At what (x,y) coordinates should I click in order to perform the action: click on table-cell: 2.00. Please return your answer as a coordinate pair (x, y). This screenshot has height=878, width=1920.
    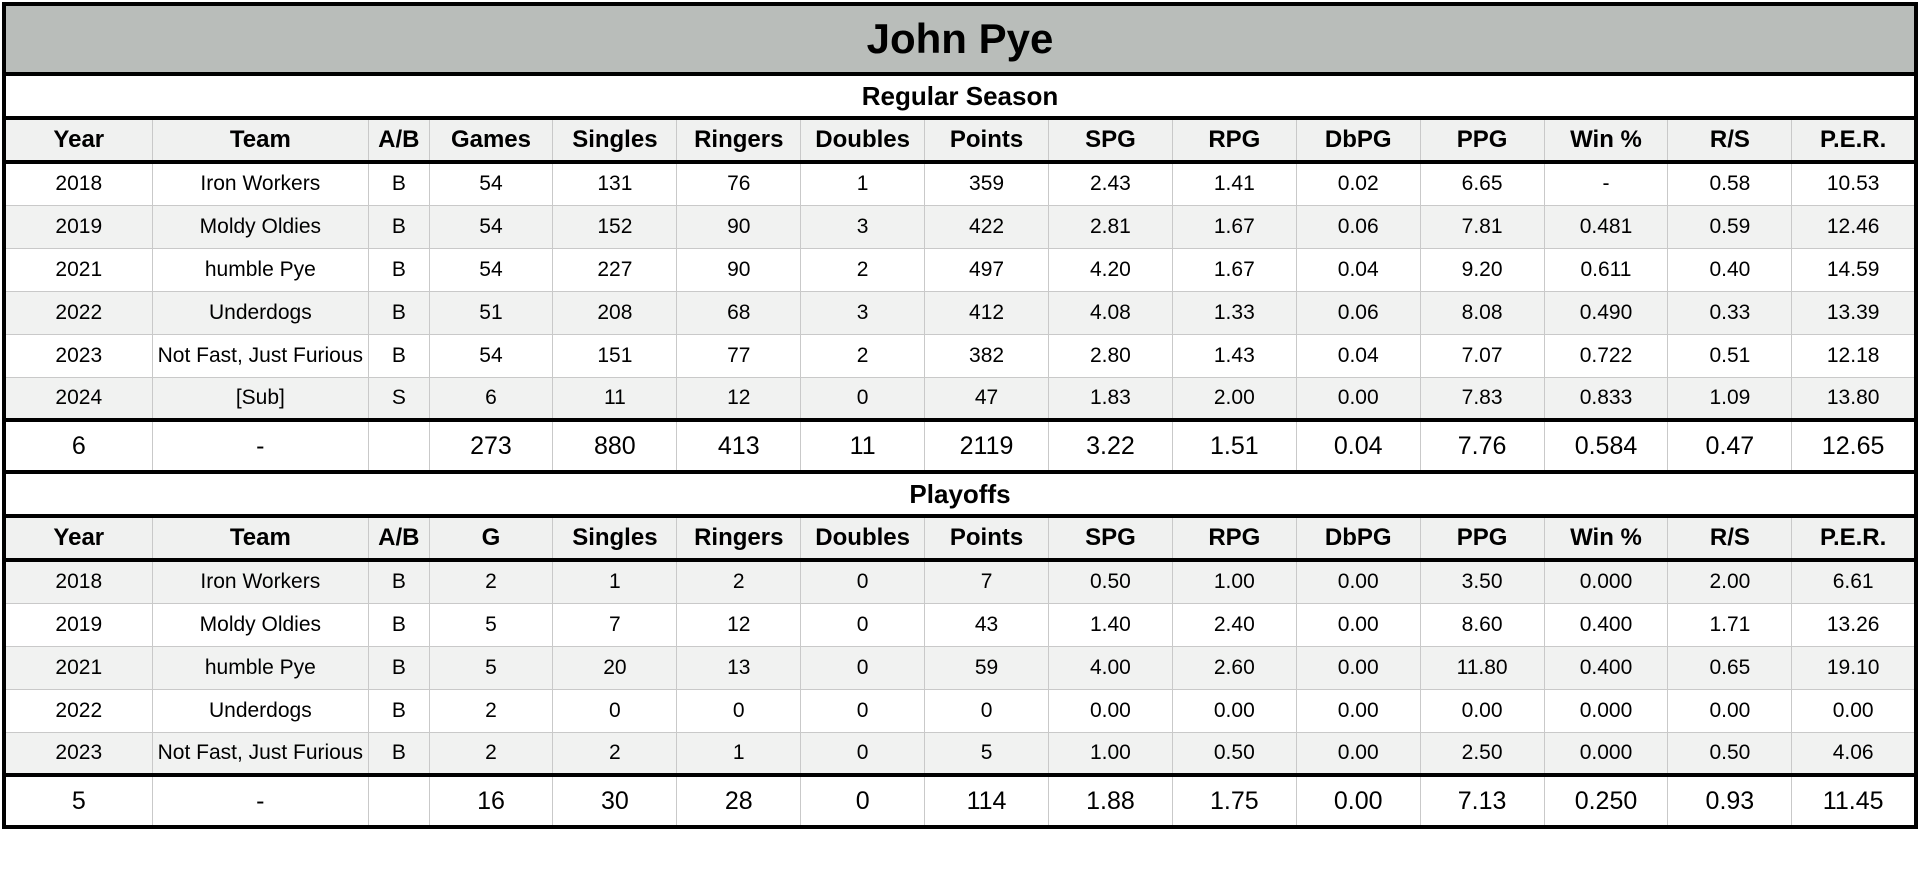
    Looking at the image, I should click on (1234, 398).